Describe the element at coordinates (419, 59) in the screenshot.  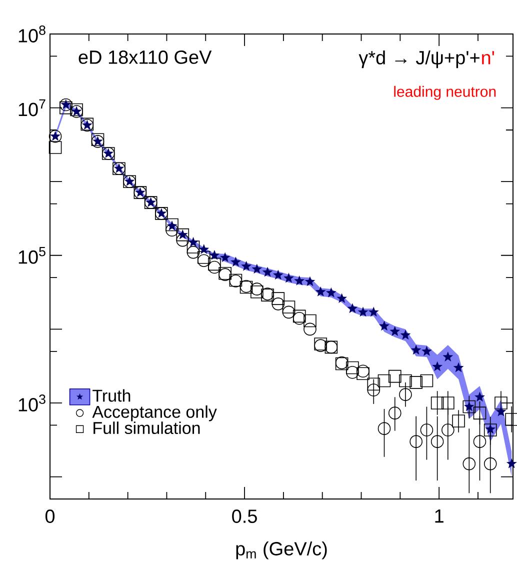
I see `annotation: γ*d → J/ψ+p'+` at that location.